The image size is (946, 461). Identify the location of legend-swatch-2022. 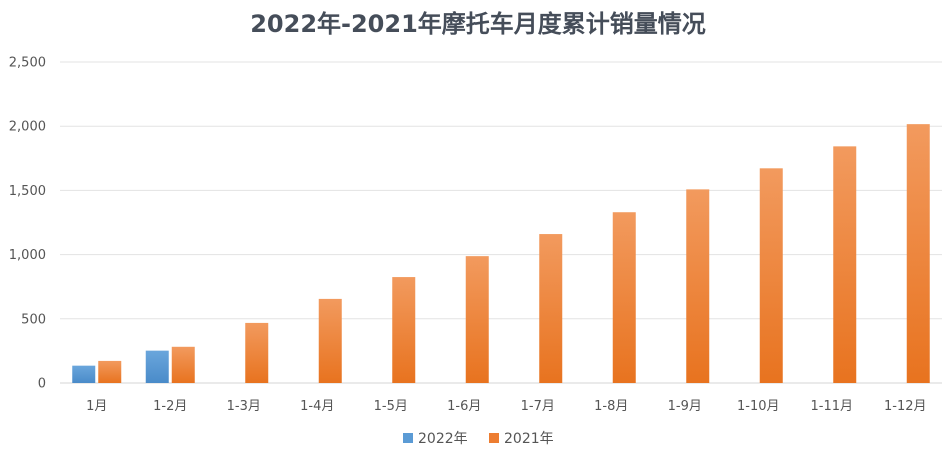
(408, 438).